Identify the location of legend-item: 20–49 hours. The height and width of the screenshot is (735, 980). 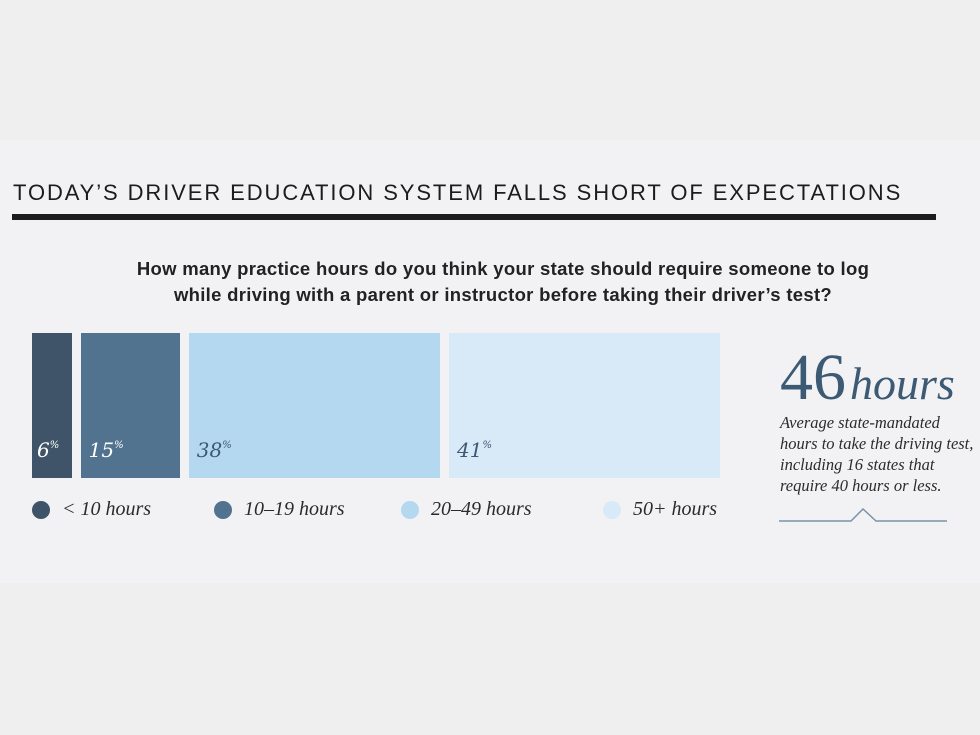
(466, 509).